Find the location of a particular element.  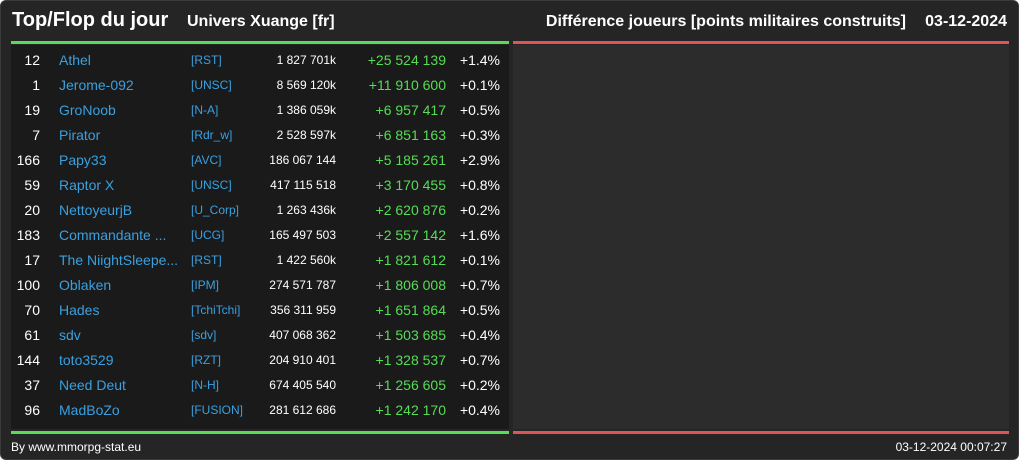

points-difference: +1 651 864 is located at coordinates (410, 310).